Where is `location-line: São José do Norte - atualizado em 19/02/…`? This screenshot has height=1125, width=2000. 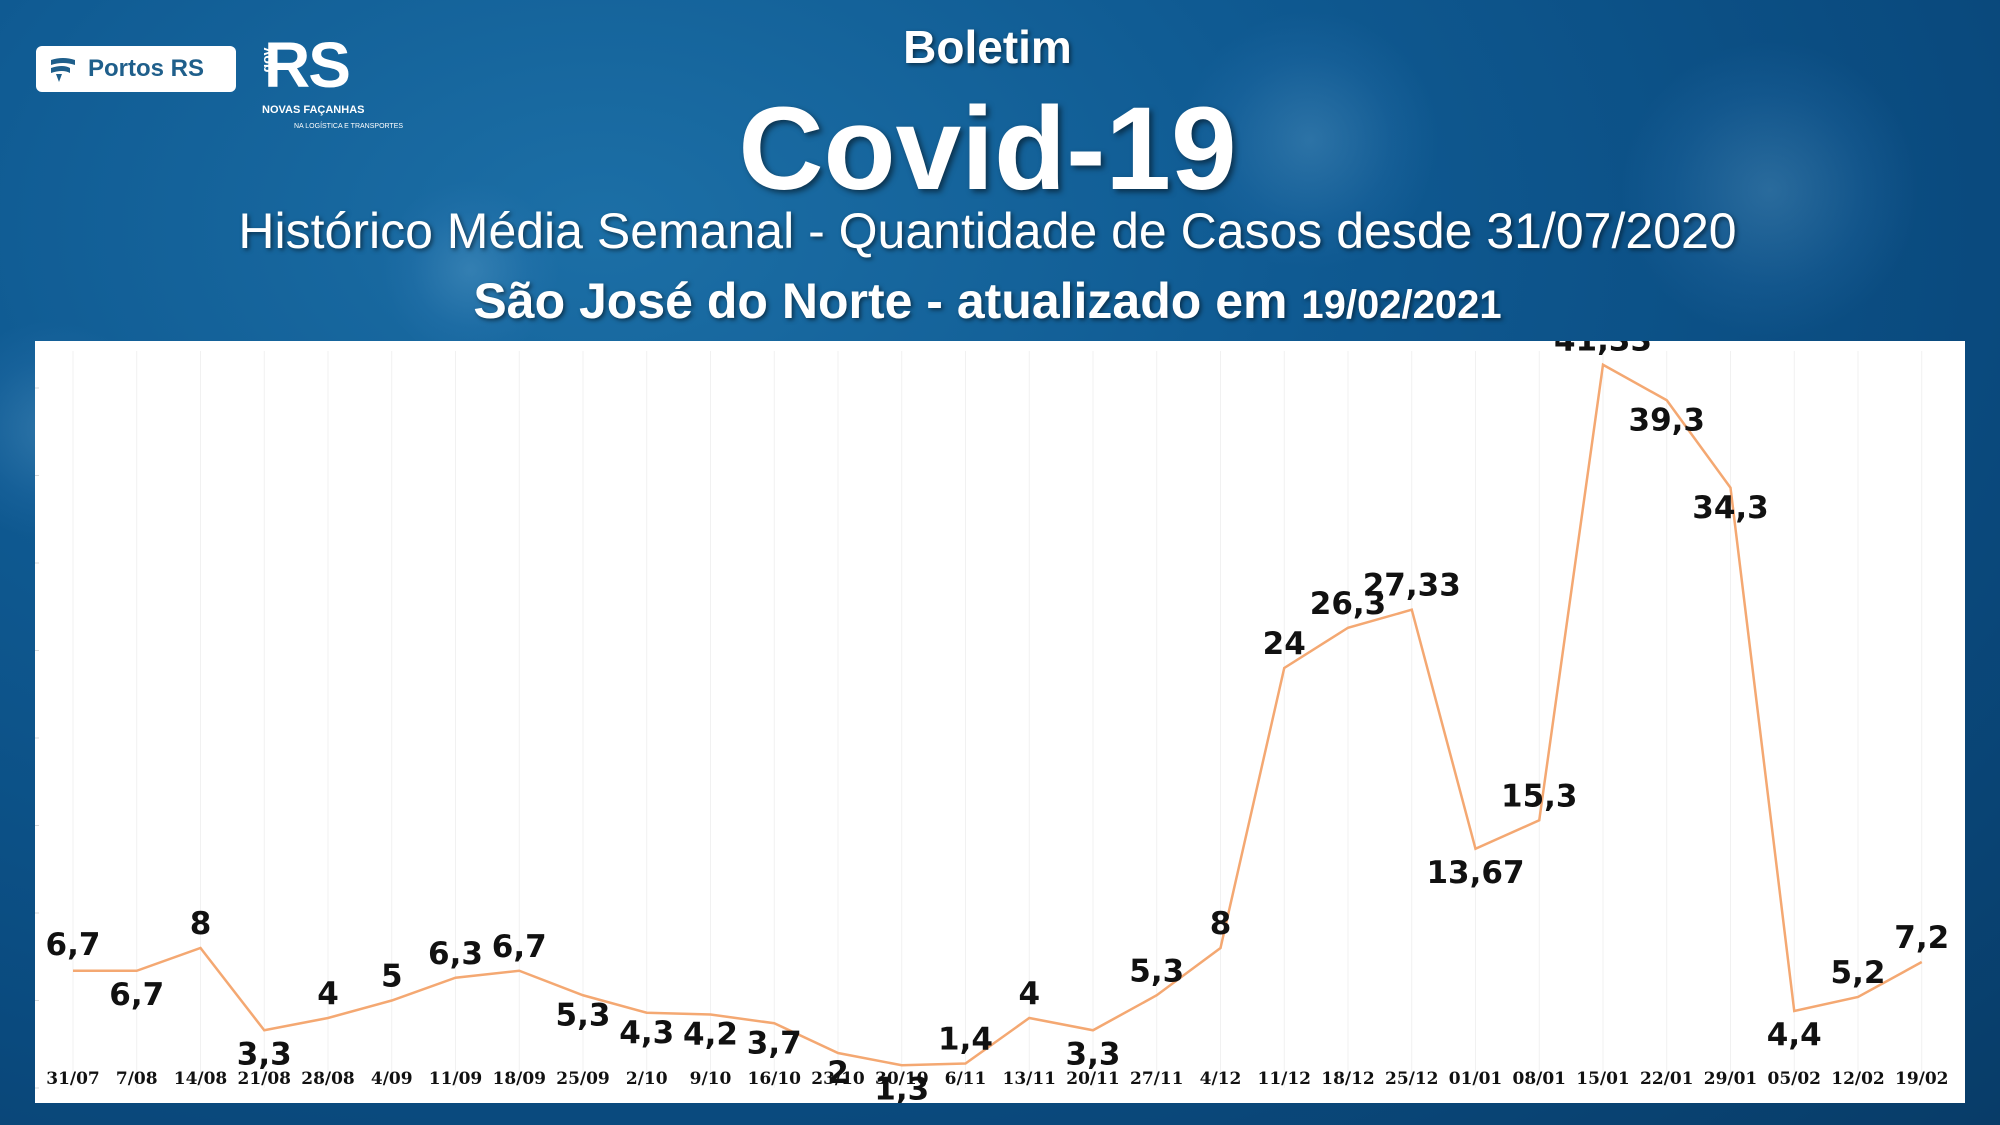
location-line: São José do Norte - atualizado em 19/02/… is located at coordinates (987, 301).